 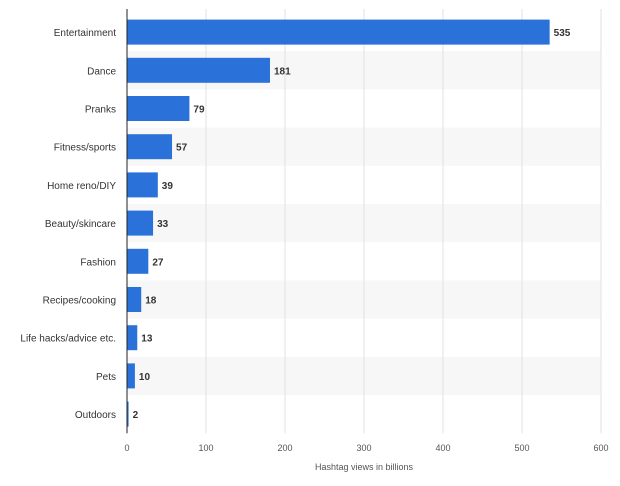 I want to click on value-label: 27, so click(x=158, y=262).